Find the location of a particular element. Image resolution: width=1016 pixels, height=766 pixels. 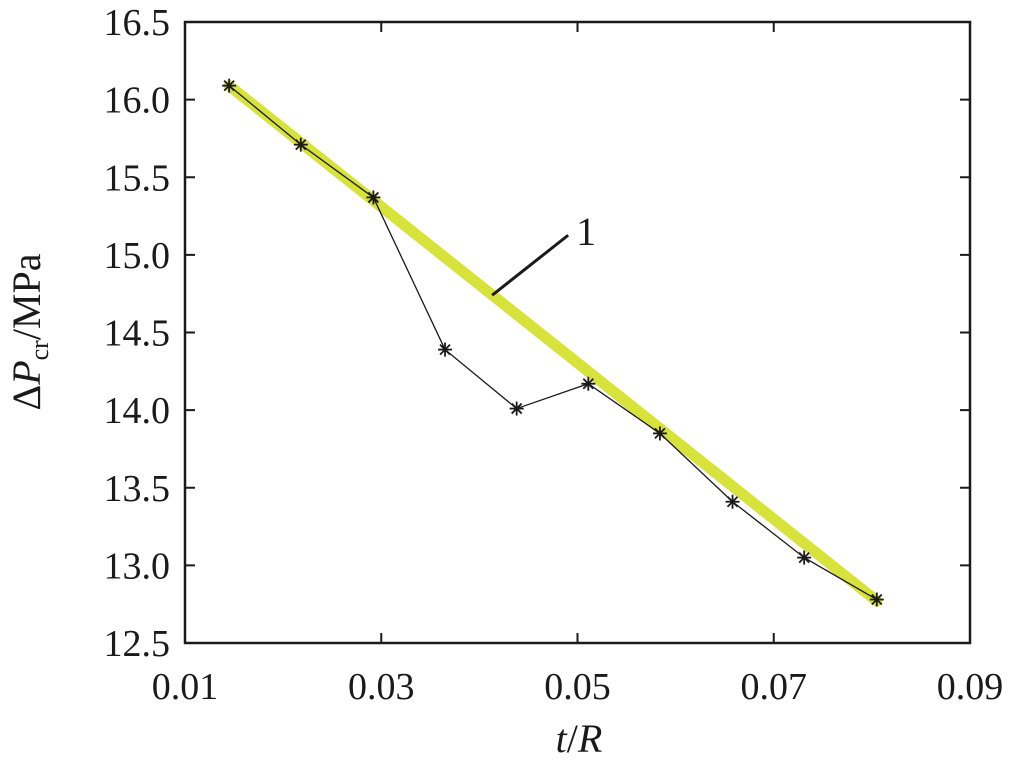

y-axis-label-sub: cr is located at coordinates (39, 350).